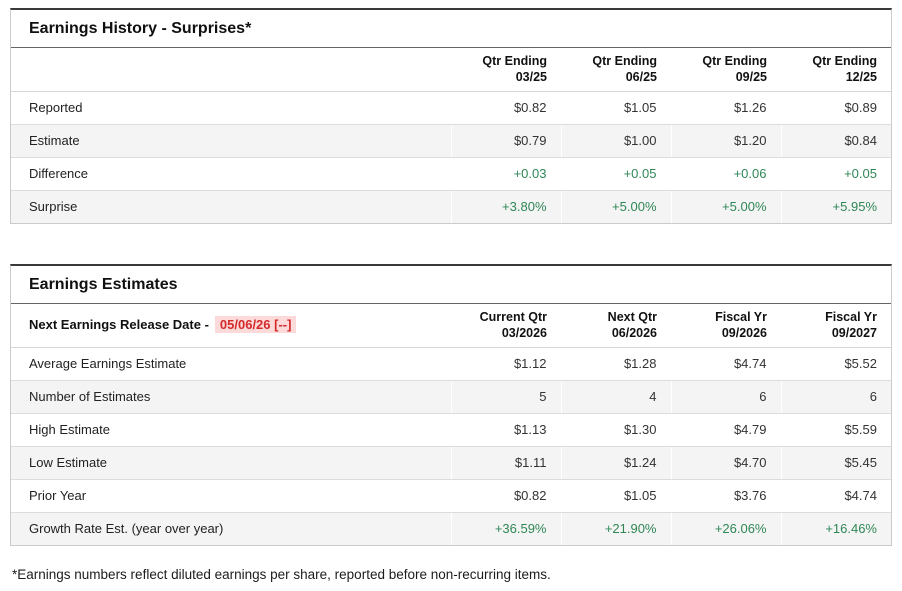  Describe the element at coordinates (615, 528) in the screenshot. I see `value-cell: +21.90%` at that location.